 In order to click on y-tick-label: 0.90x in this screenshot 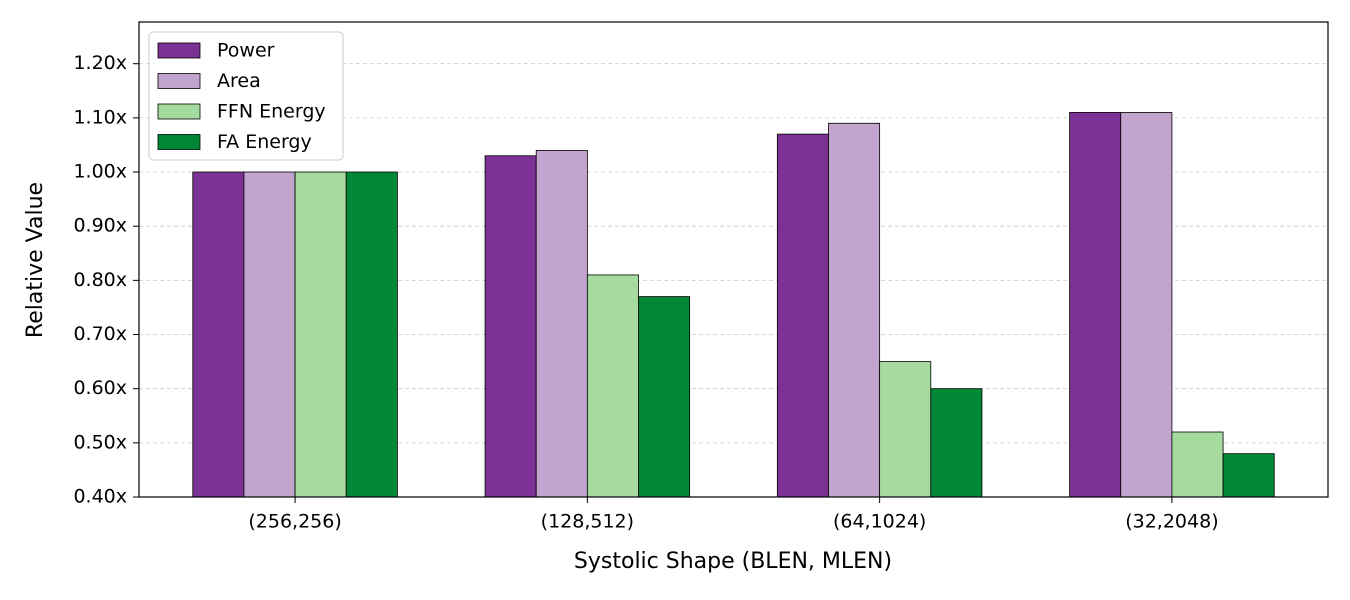, I will do `click(100, 226)`.